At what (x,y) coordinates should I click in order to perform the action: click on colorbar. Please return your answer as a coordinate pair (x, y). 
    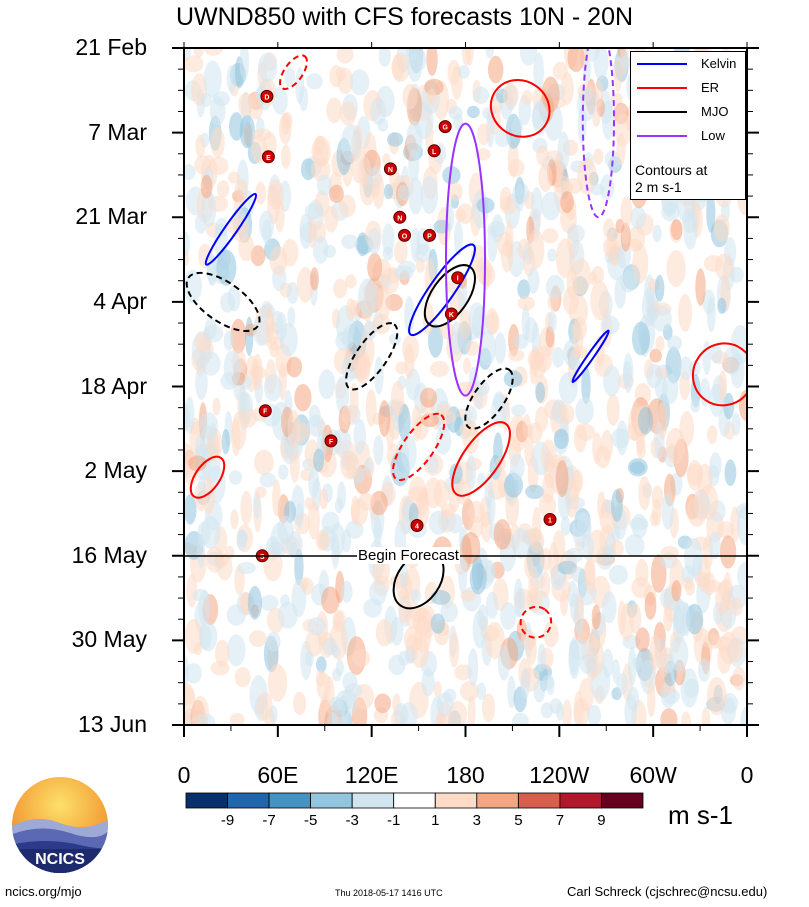
    Looking at the image, I should click on (414, 800).